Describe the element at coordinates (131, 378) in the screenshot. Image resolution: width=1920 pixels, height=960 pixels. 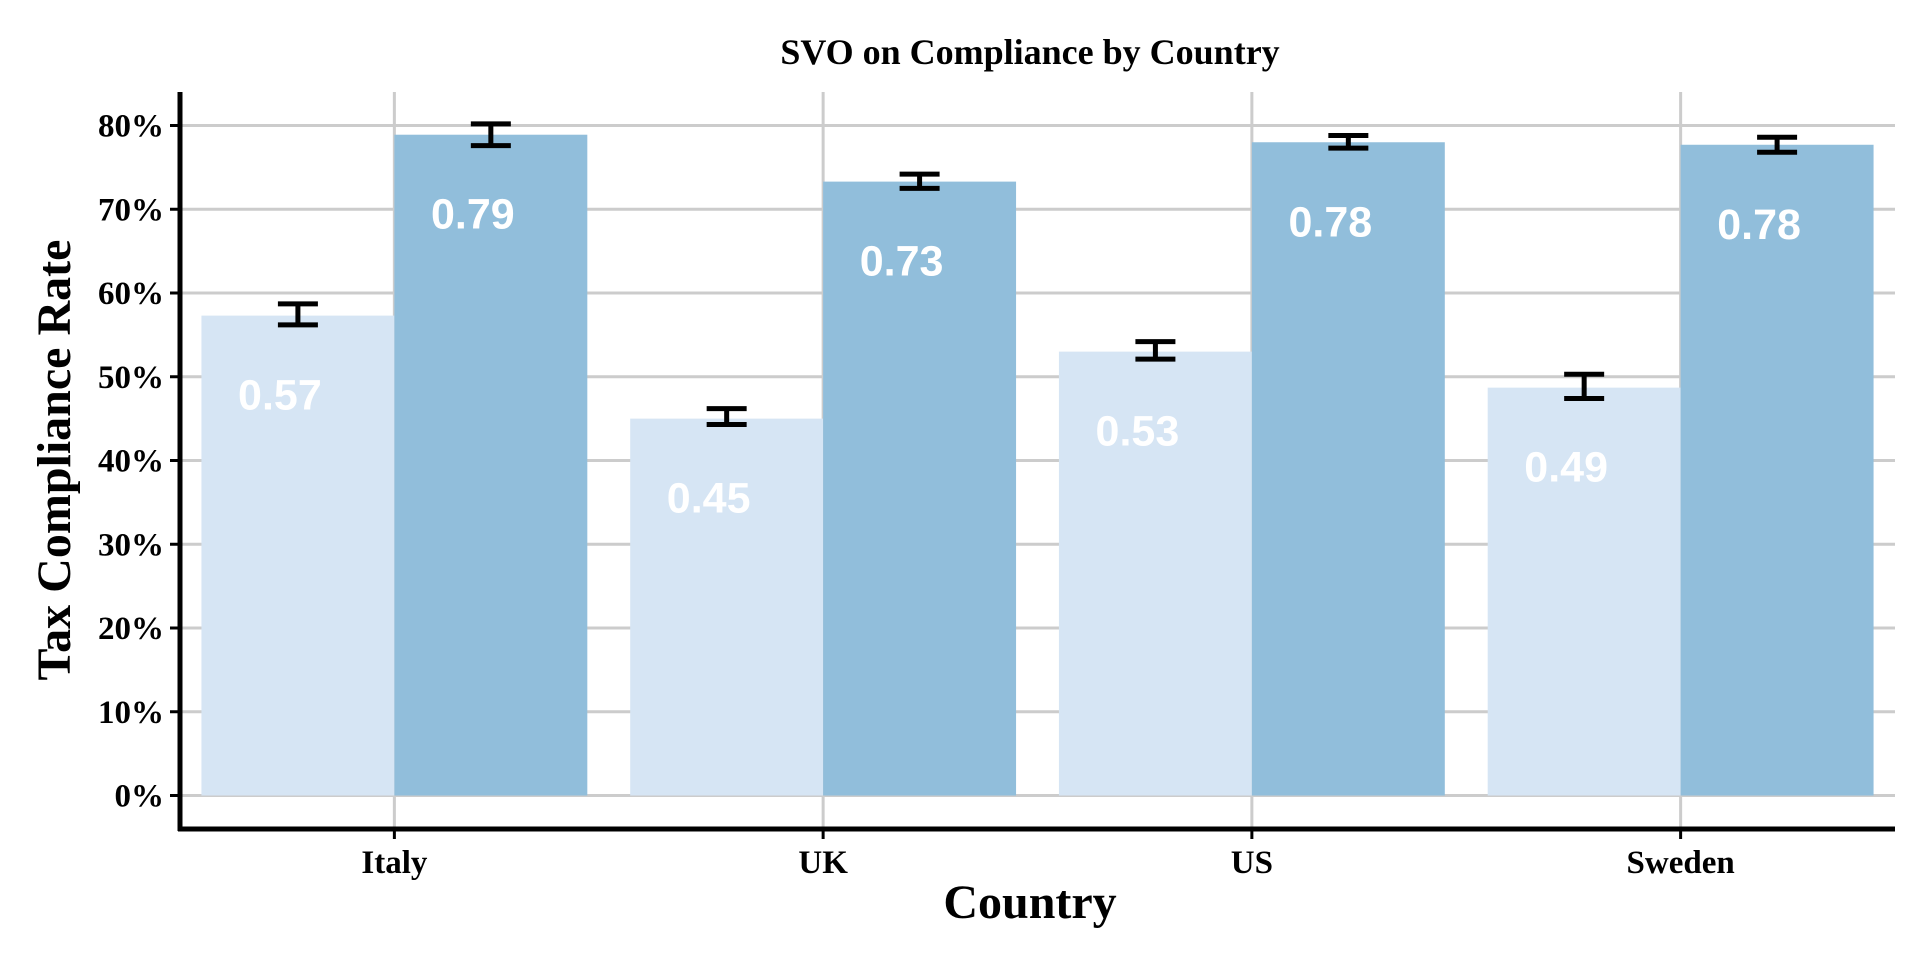
I see `y-tick-label: 50%` at that location.